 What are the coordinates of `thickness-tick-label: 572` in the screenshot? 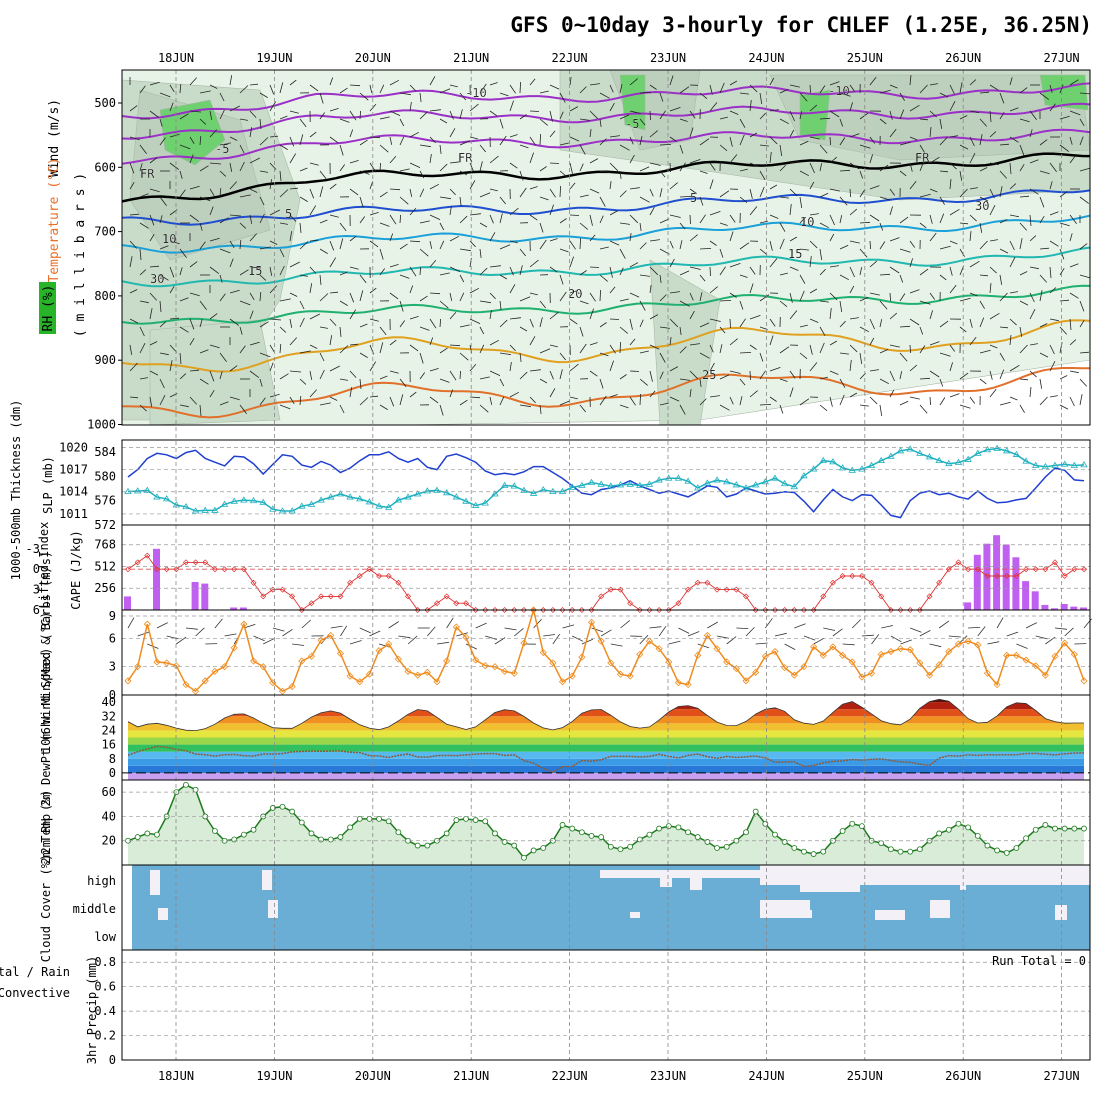 It's located at (105, 525).